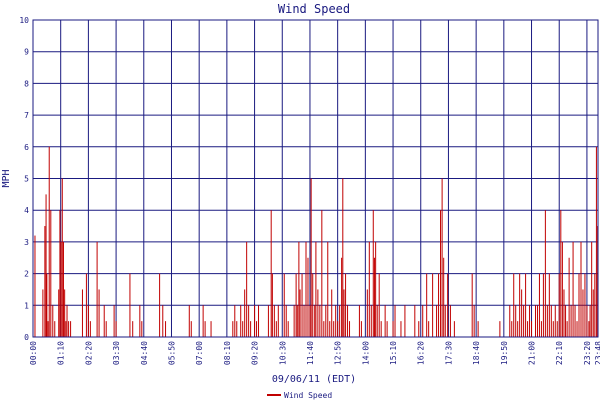 This screenshot has height=400, width=600. Describe the element at coordinates (26, 337) in the screenshot. I see `y-tick-label: 0` at that location.